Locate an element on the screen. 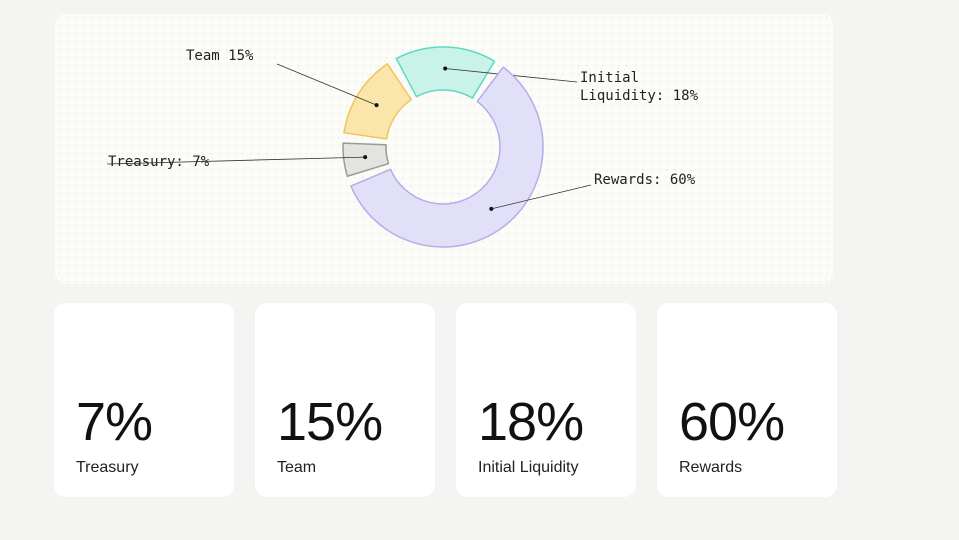 The image size is (959, 540). stat-value: 15% is located at coordinates (330, 422).